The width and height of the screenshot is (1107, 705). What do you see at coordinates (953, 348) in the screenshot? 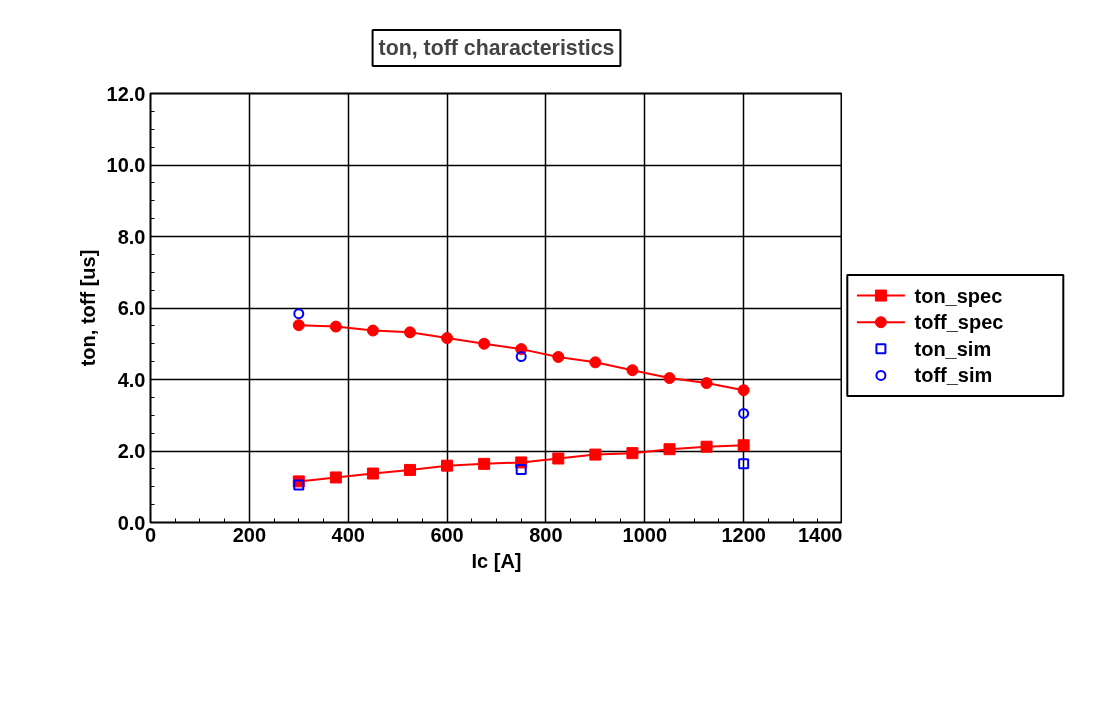
I see `legend-label: ton_sim` at bounding box center [953, 348].